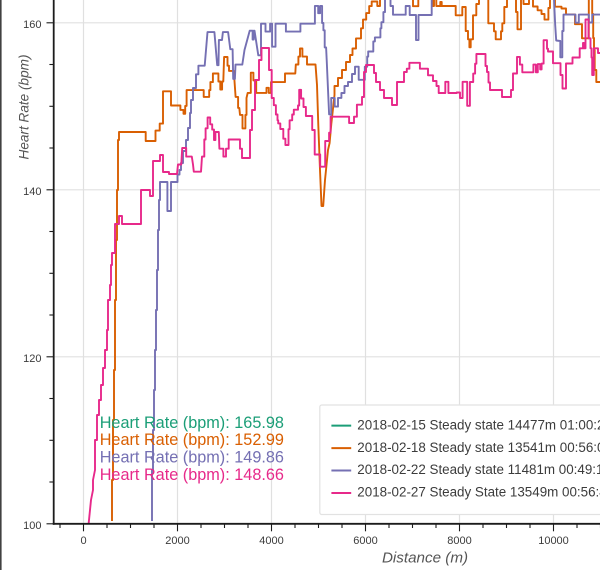  What do you see at coordinates (365, 541) in the screenshot?
I see `svg-text: 6000` at bounding box center [365, 541].